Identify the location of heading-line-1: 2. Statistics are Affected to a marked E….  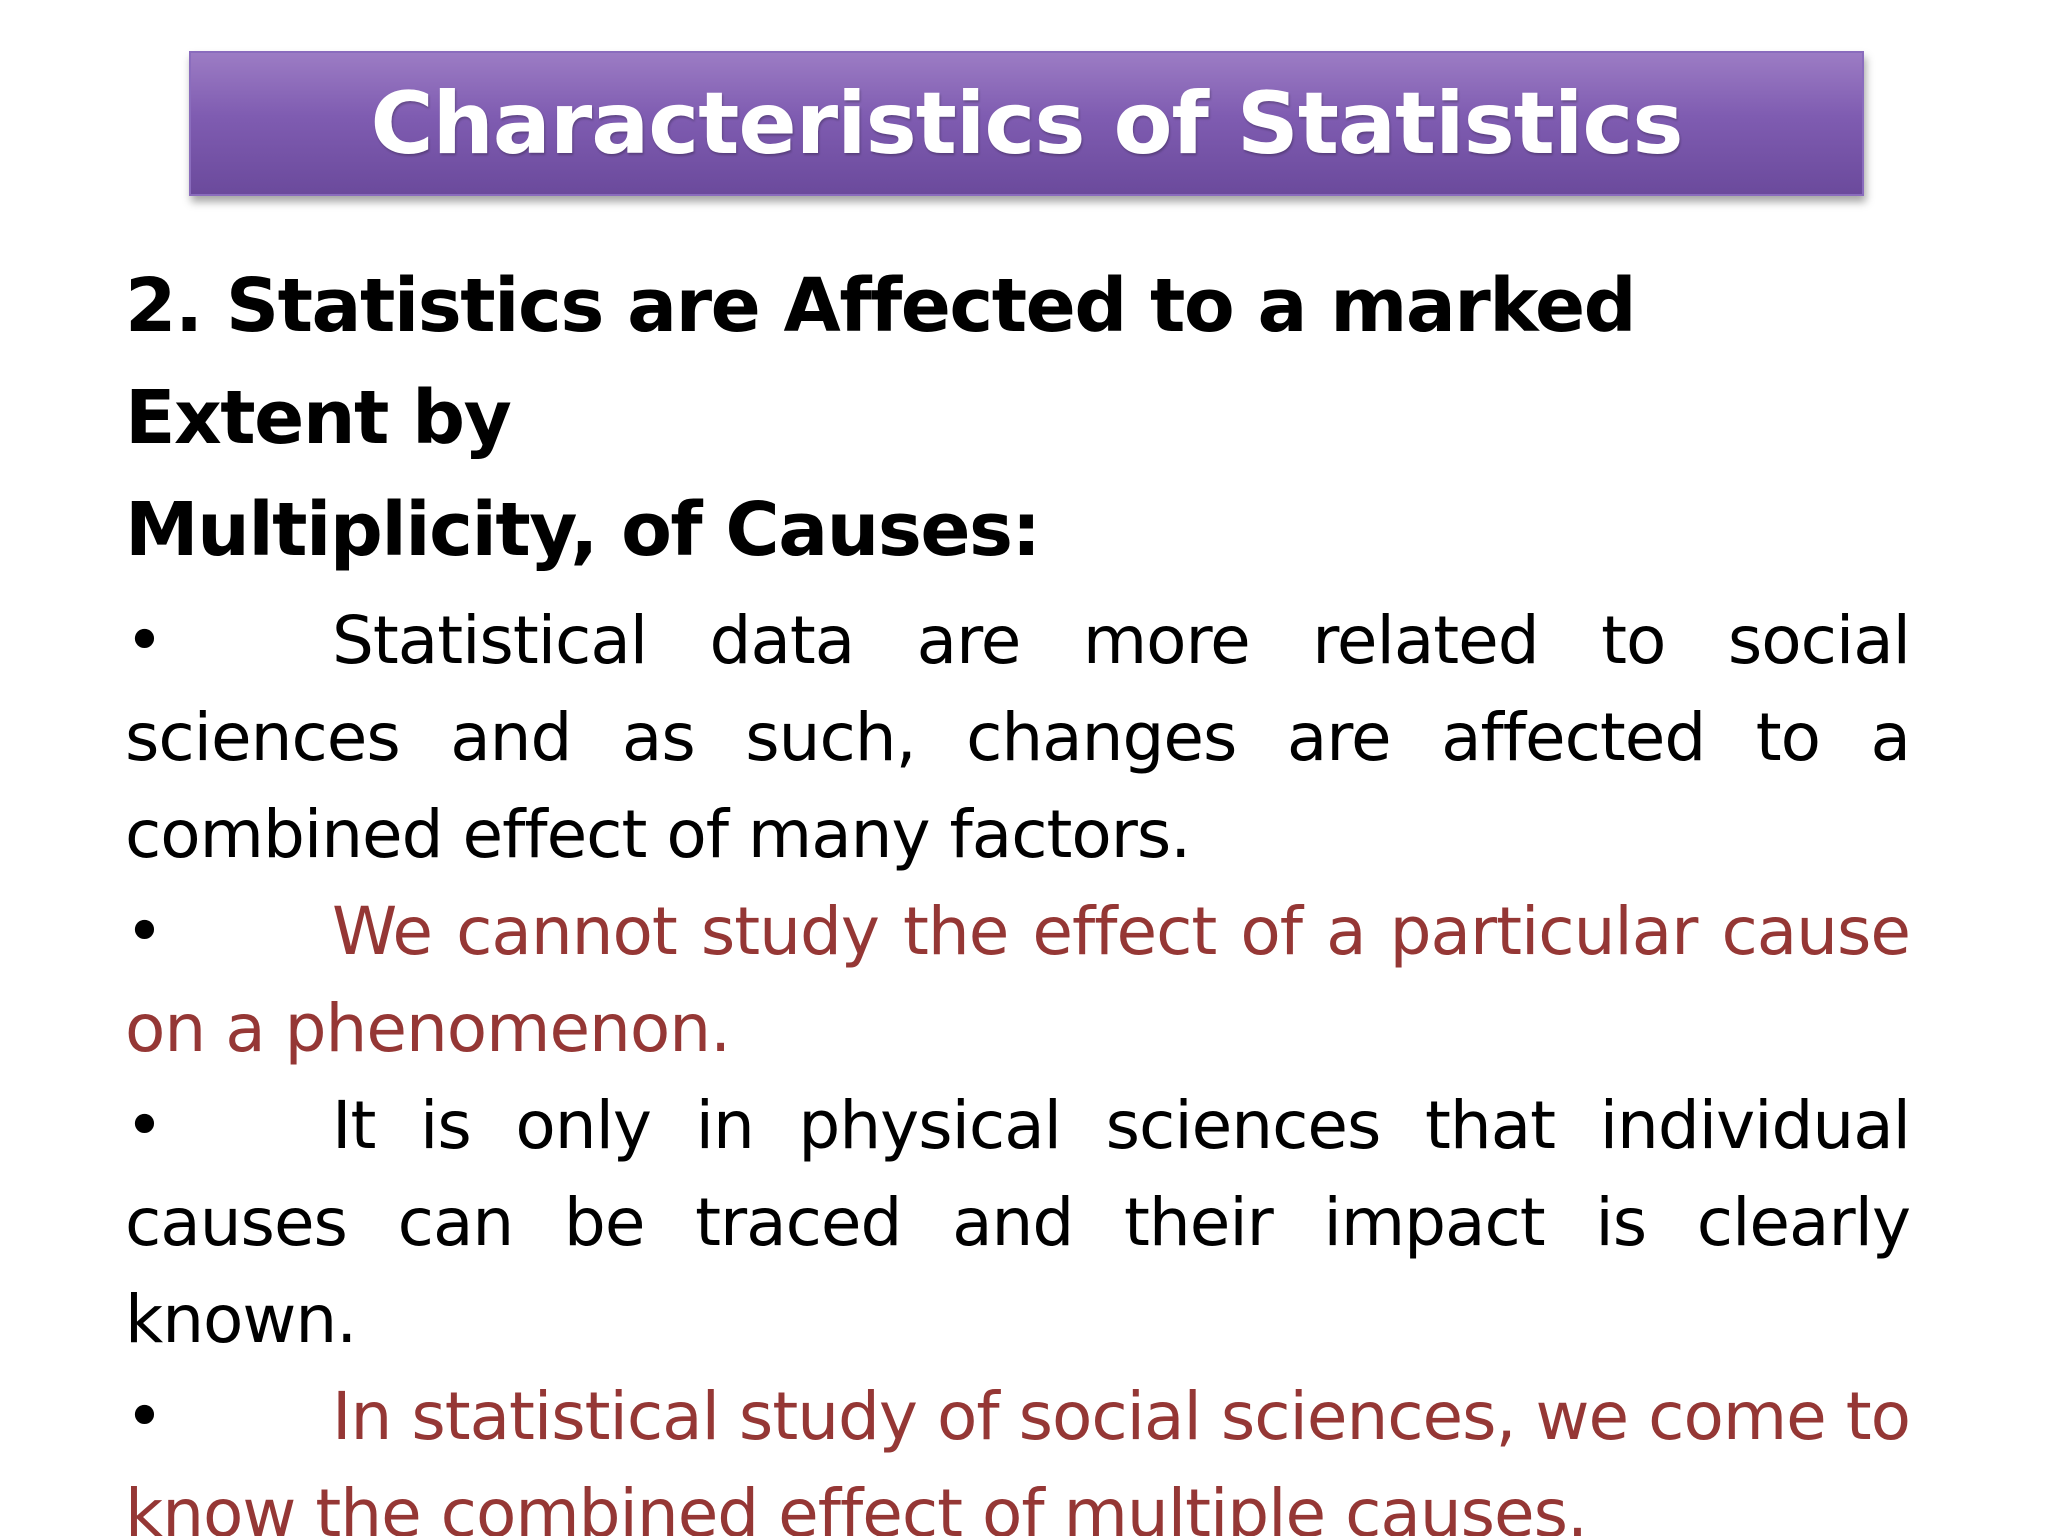
(881, 362).